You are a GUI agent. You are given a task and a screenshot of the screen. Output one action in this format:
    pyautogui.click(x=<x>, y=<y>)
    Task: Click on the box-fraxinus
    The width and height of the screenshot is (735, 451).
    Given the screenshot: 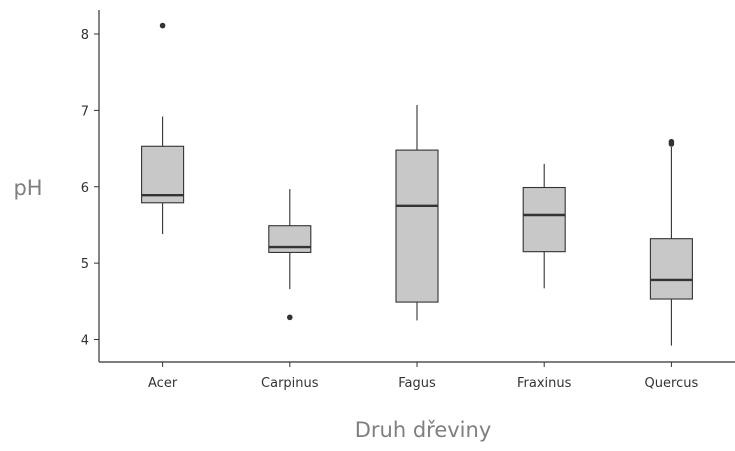 What is the action you would take?
    pyautogui.click(x=544, y=226)
    